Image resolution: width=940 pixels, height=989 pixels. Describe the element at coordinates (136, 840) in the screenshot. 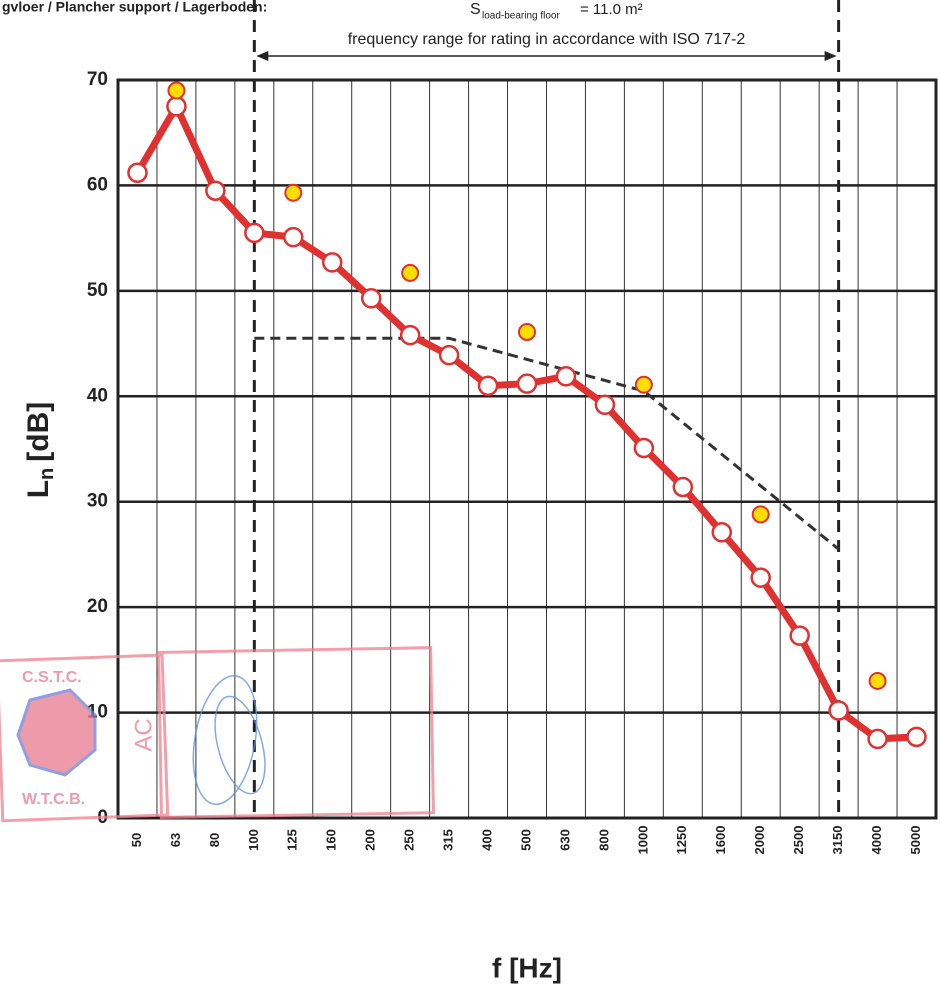

I see `x-tick-label: 50` at that location.